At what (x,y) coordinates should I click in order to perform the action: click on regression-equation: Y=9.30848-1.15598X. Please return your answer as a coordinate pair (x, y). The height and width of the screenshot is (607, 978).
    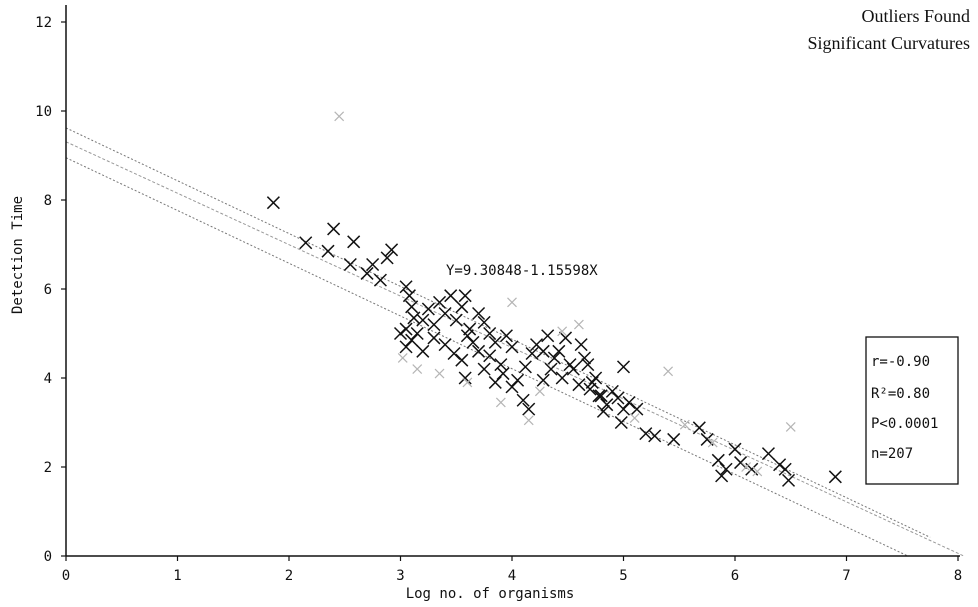
    Looking at the image, I should click on (522, 271).